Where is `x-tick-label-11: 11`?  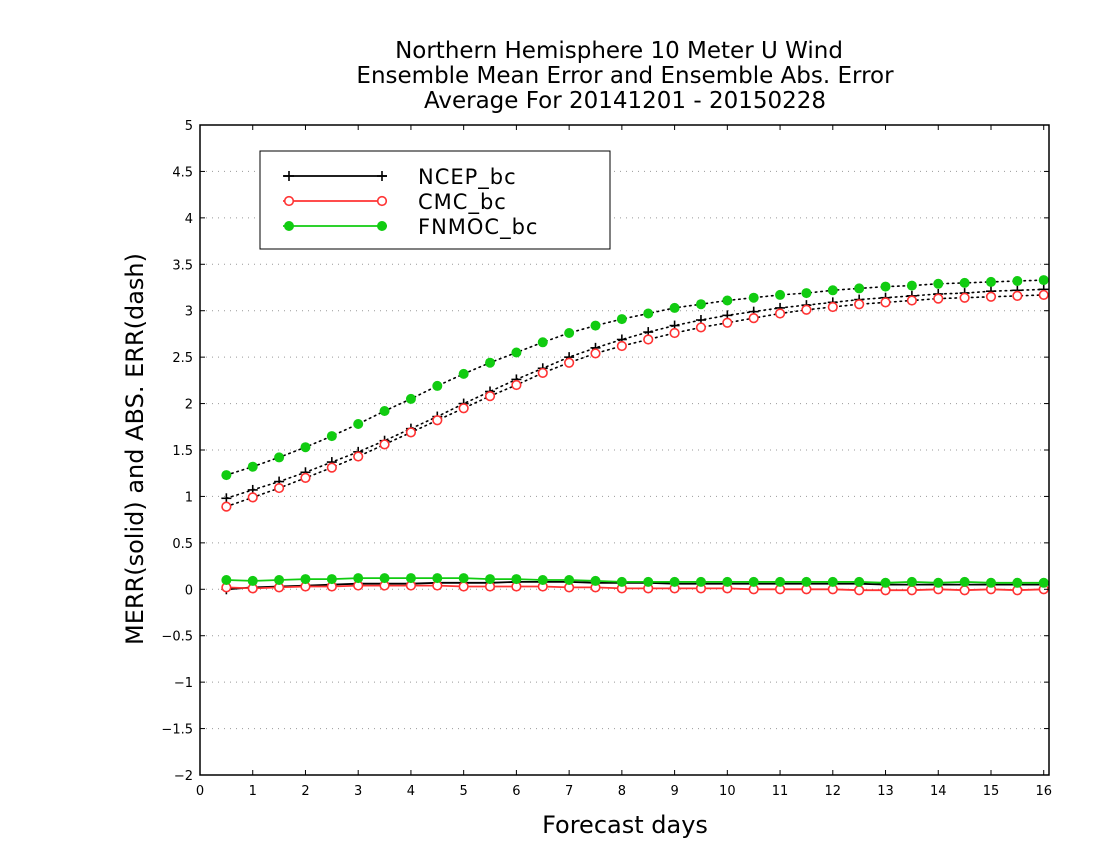 x-tick-label-11: 11 is located at coordinates (780, 791).